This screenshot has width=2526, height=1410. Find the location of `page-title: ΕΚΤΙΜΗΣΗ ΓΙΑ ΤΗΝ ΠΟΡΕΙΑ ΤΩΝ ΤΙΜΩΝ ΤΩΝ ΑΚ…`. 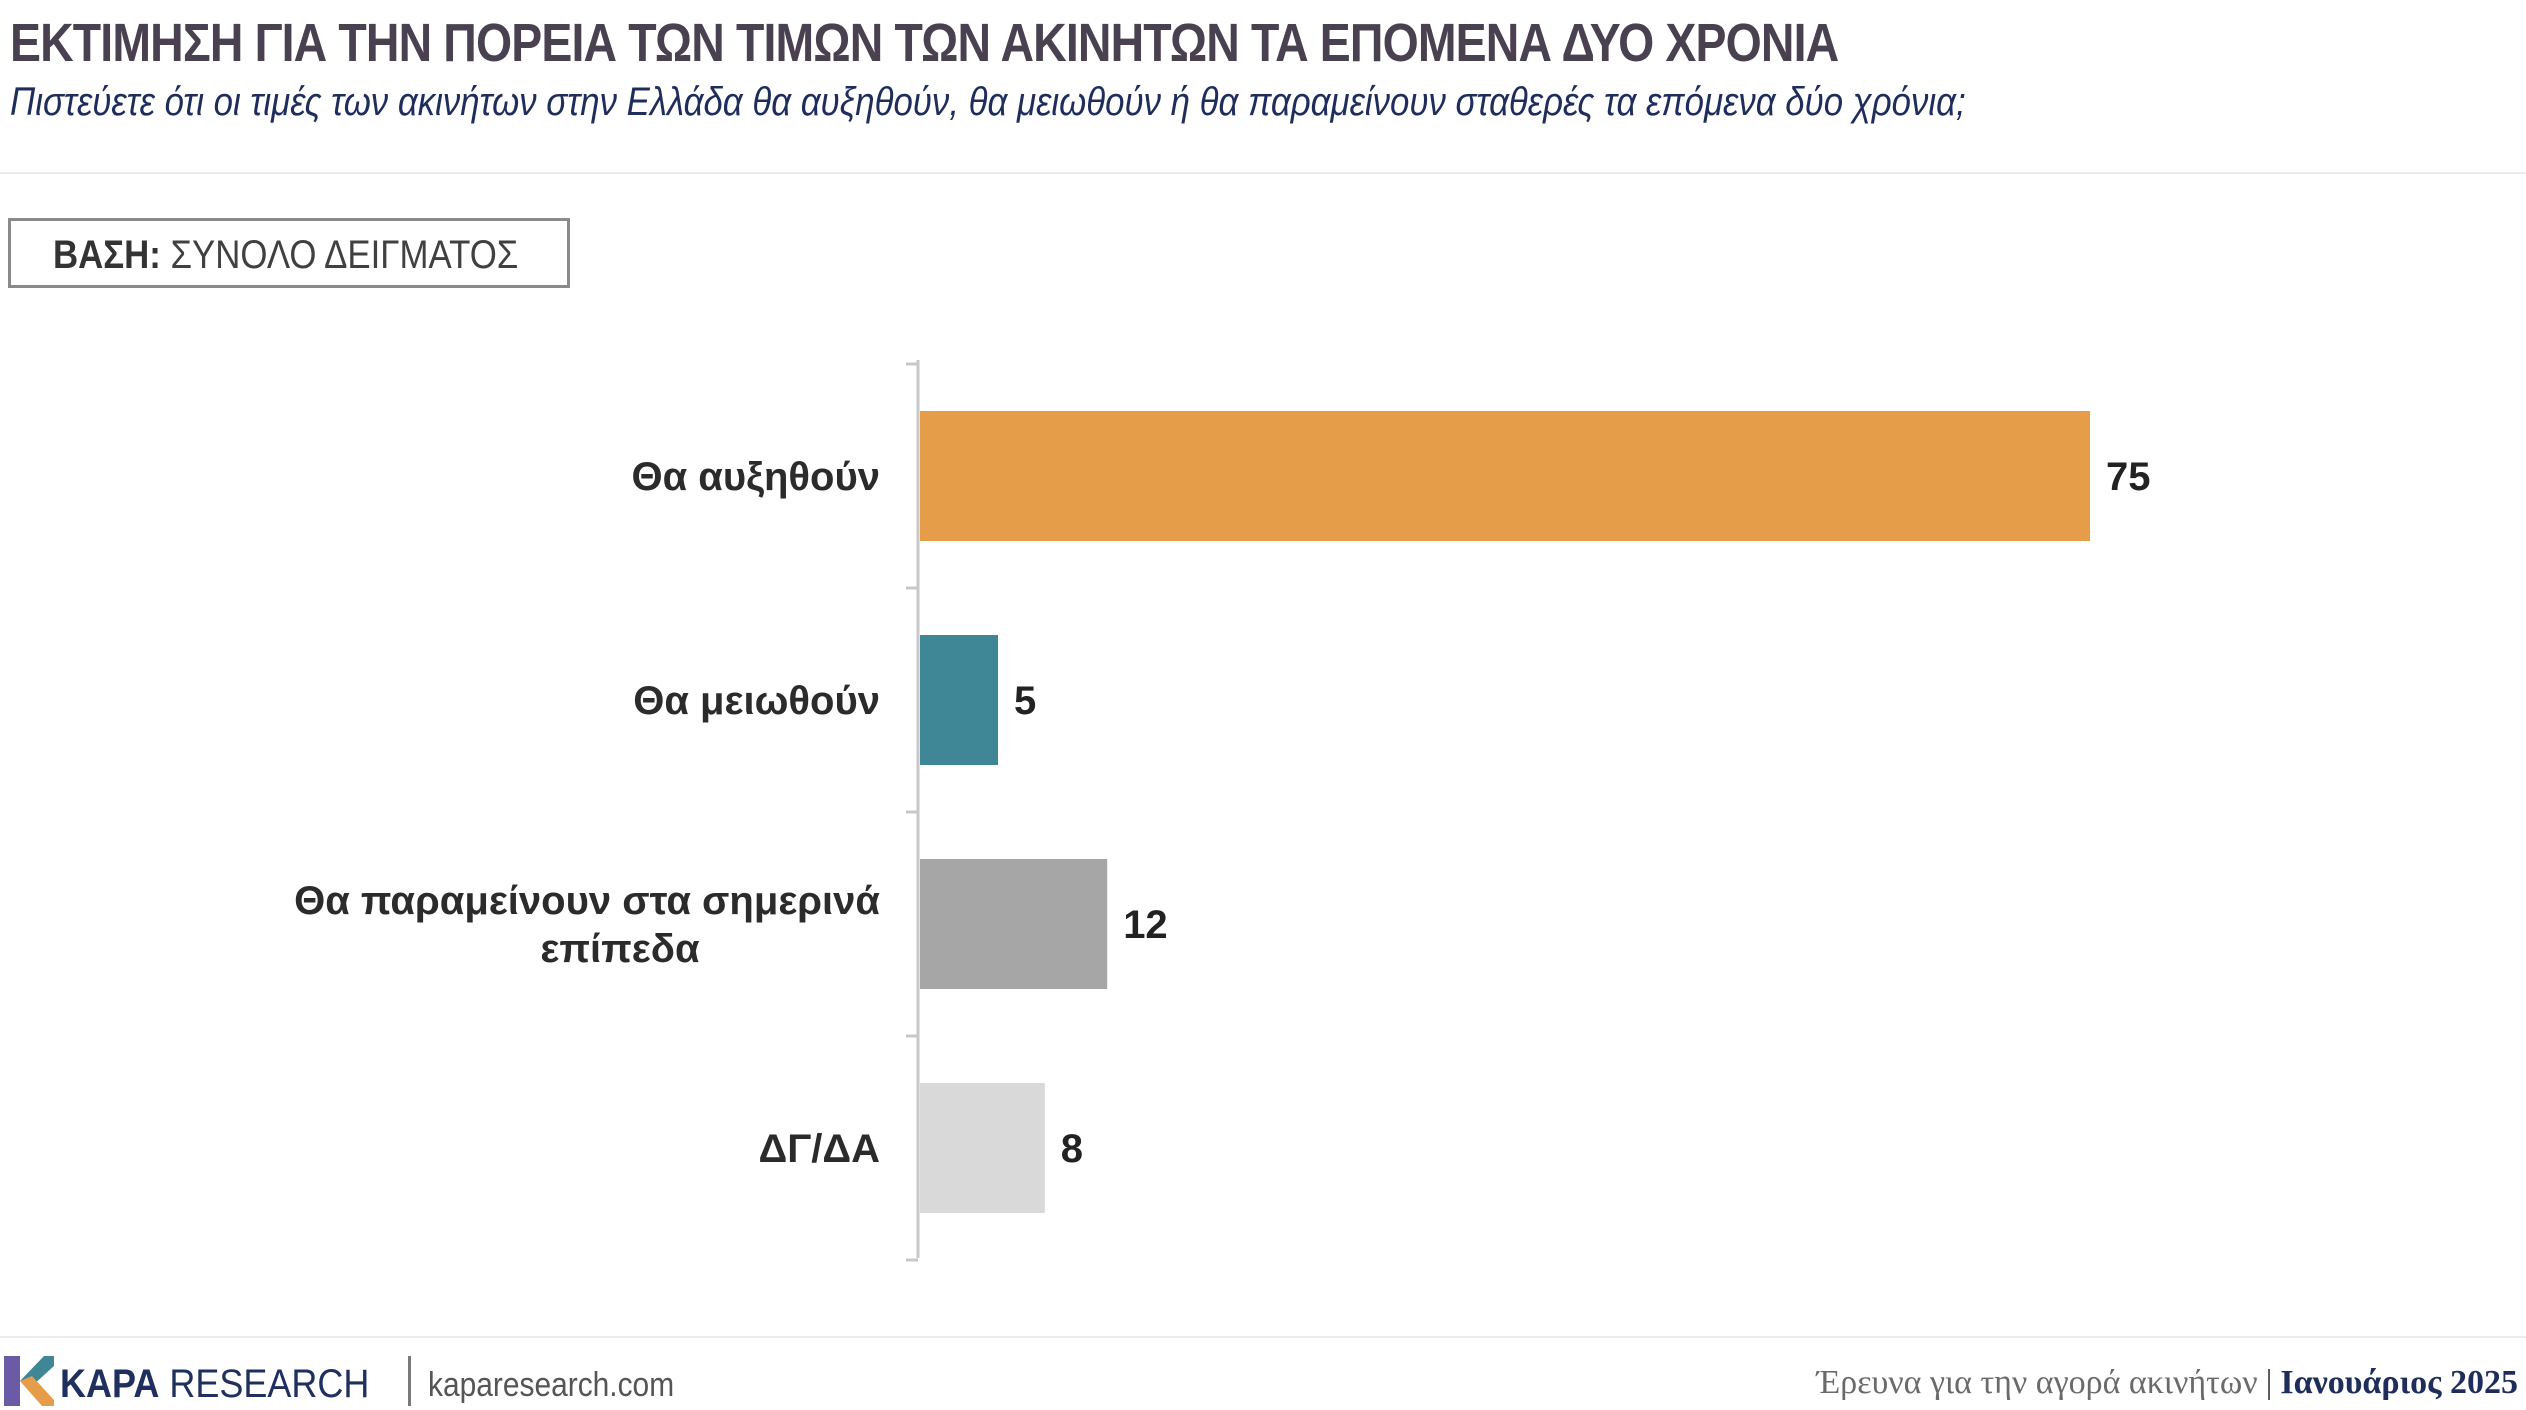

page-title: ΕΚΤΙΜΗΣΗ ΓΙΑ ΤΗΝ ΠΟΡΕΙΑ ΤΩΝ ΤΙΜΩΝ ΤΩΝ ΑΚ… is located at coordinates (924, 43).